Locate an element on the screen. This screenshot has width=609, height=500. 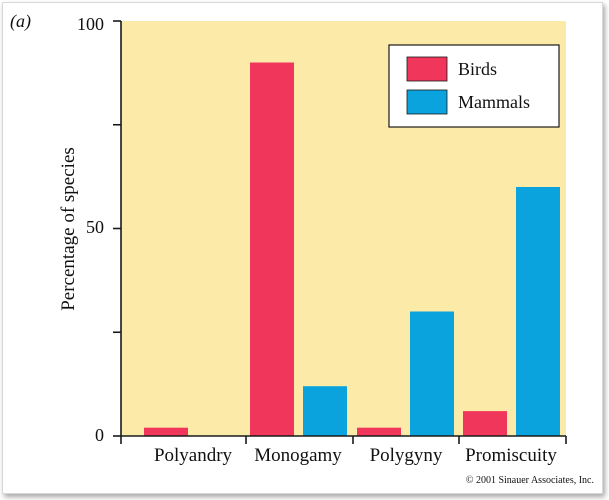
x-tick-label-polyandry: Polyandry is located at coordinates (193, 455).